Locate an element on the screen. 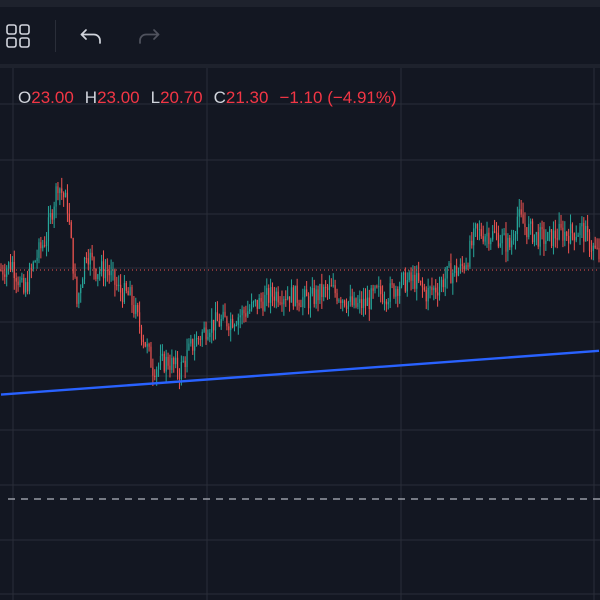 This screenshot has height=600, width=600. redo-button is located at coordinates (149, 36).